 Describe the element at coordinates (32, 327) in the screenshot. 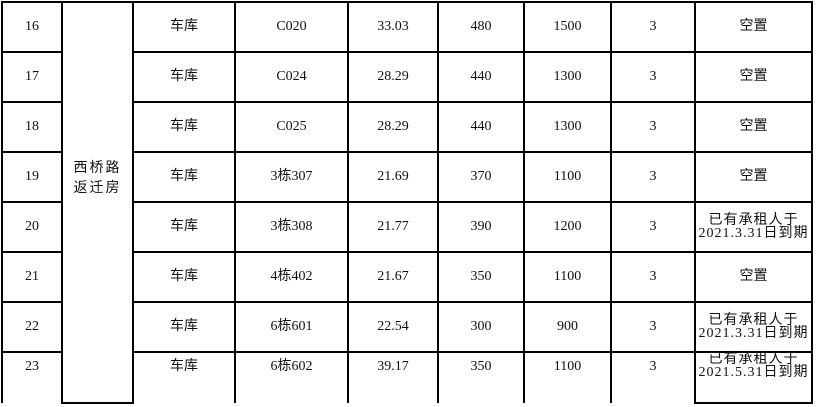

I see `row-number-cell: 22` at that location.